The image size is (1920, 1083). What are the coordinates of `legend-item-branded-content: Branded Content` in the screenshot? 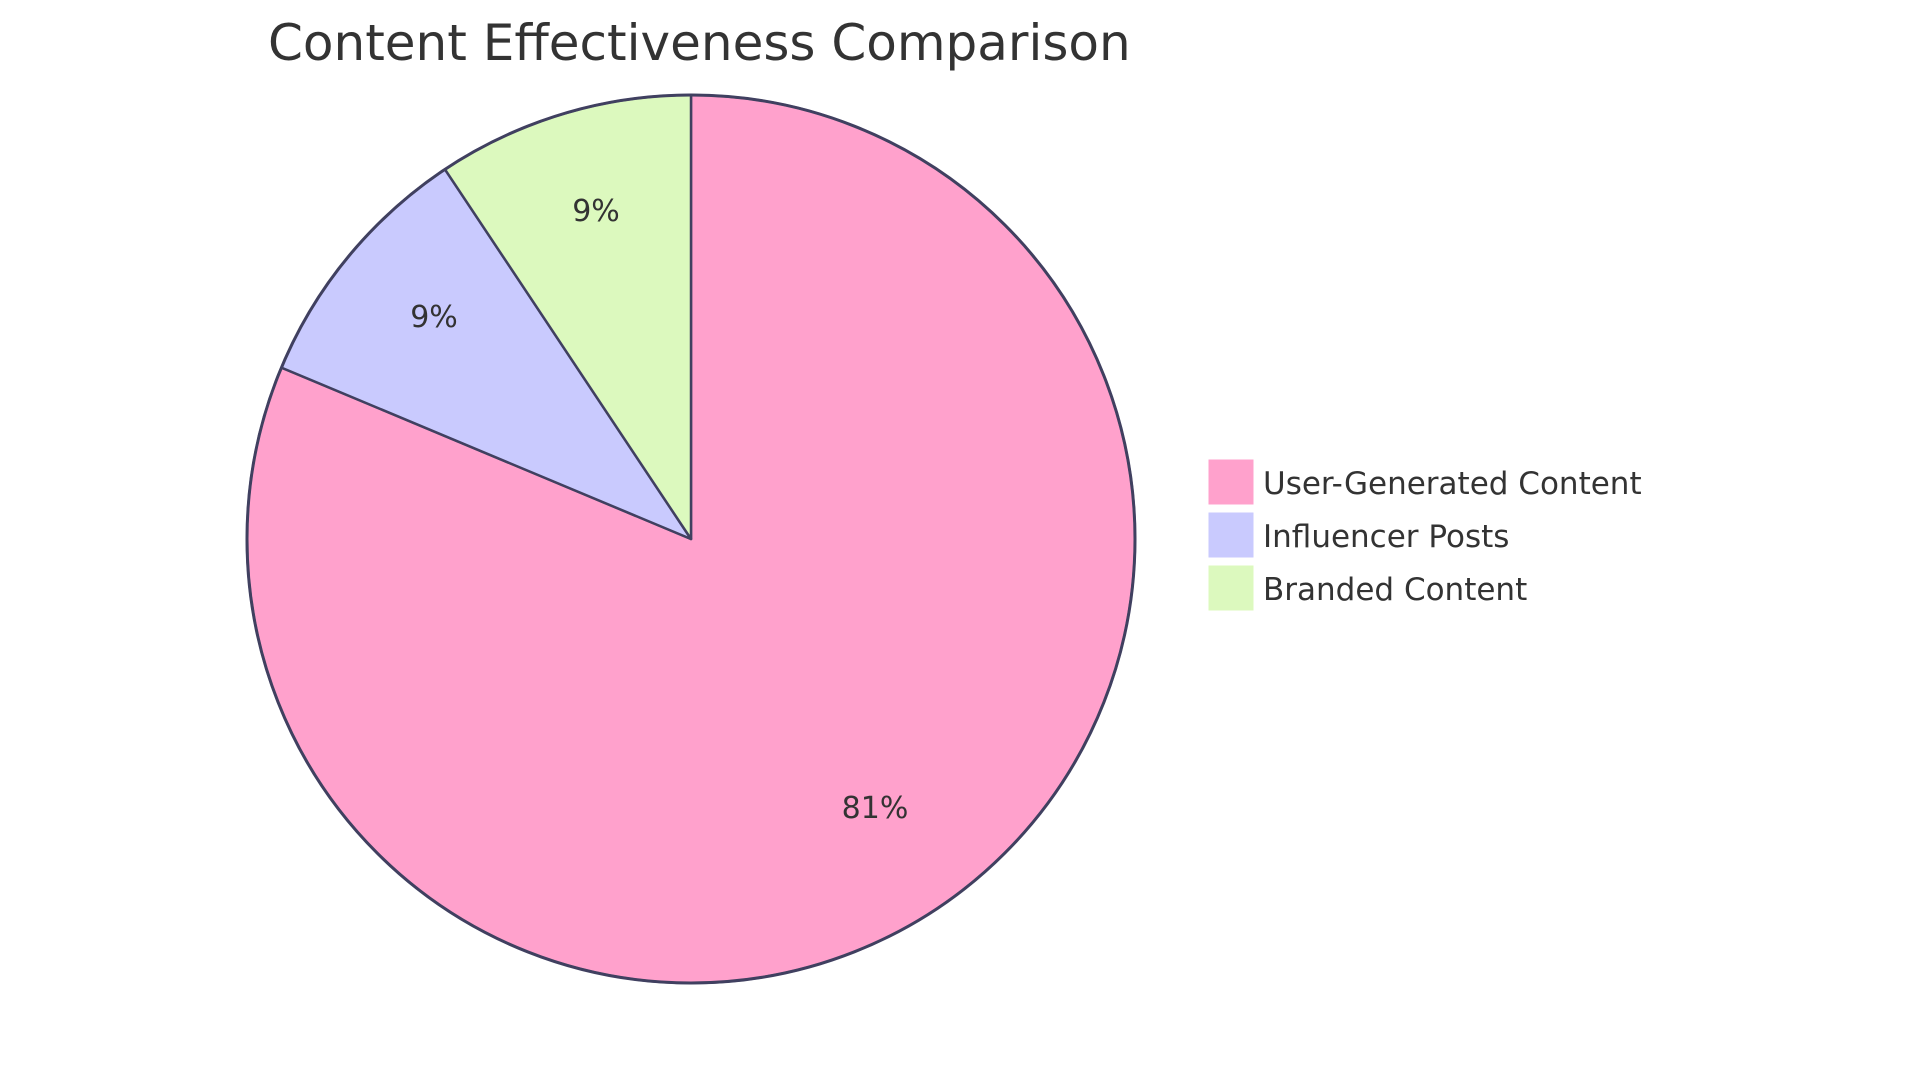 It's located at (1367, 588).